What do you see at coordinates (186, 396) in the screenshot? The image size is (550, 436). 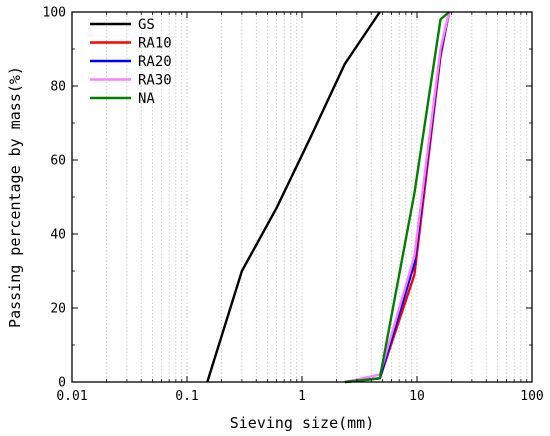 I see `x-tick-label: 0.1` at bounding box center [186, 396].